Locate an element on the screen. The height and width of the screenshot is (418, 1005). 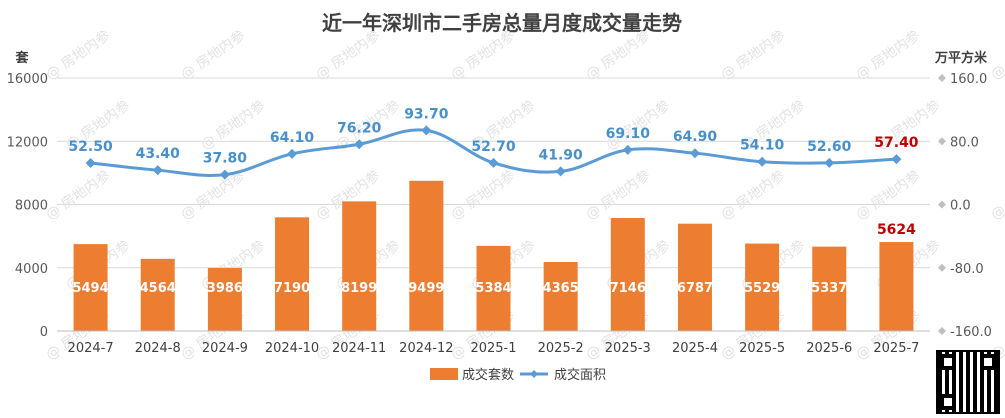
x-tick-label: 2025-3 is located at coordinates (628, 348).